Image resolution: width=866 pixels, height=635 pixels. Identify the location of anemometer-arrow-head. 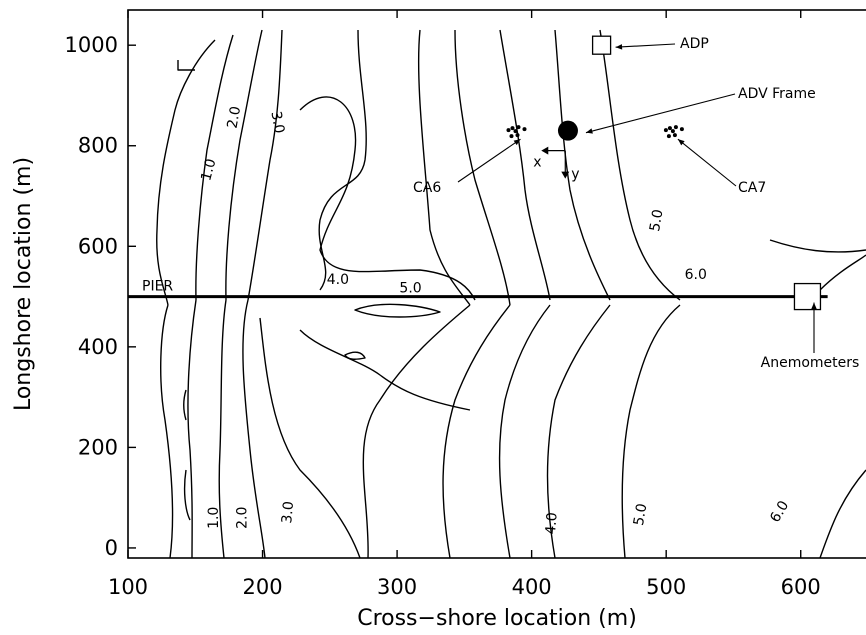
(814, 306).